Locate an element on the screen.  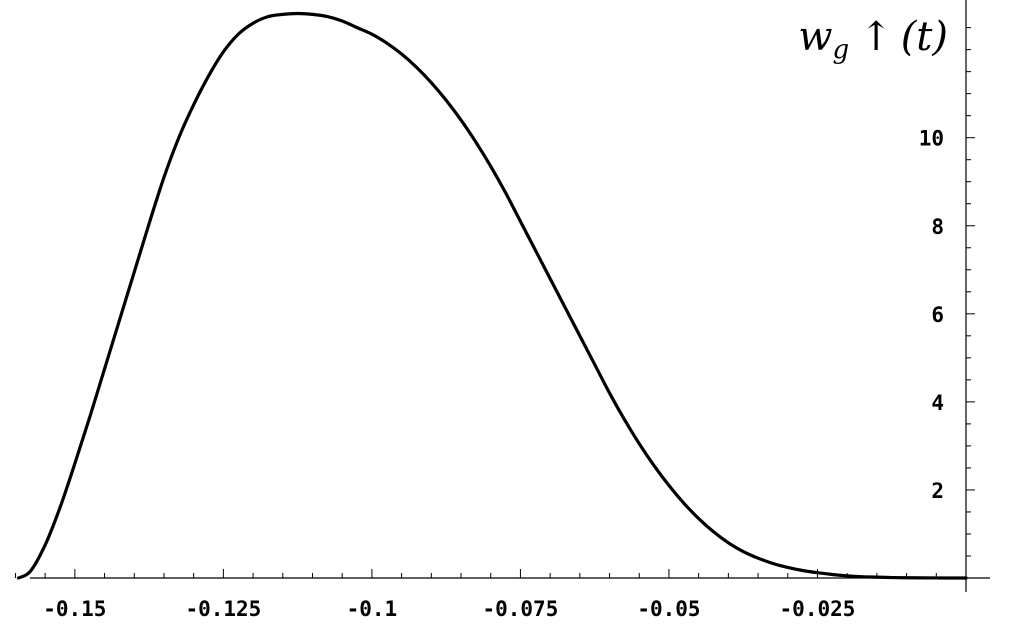
y-axis-title-var: w is located at coordinates (815, 37).